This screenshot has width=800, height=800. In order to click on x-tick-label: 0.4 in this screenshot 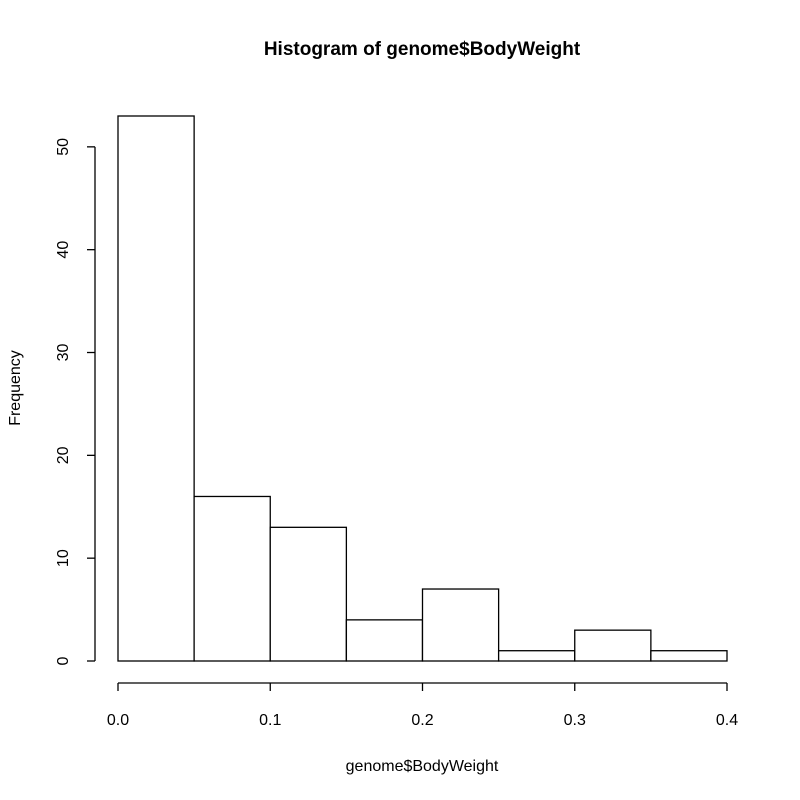, I will do `click(727, 720)`.